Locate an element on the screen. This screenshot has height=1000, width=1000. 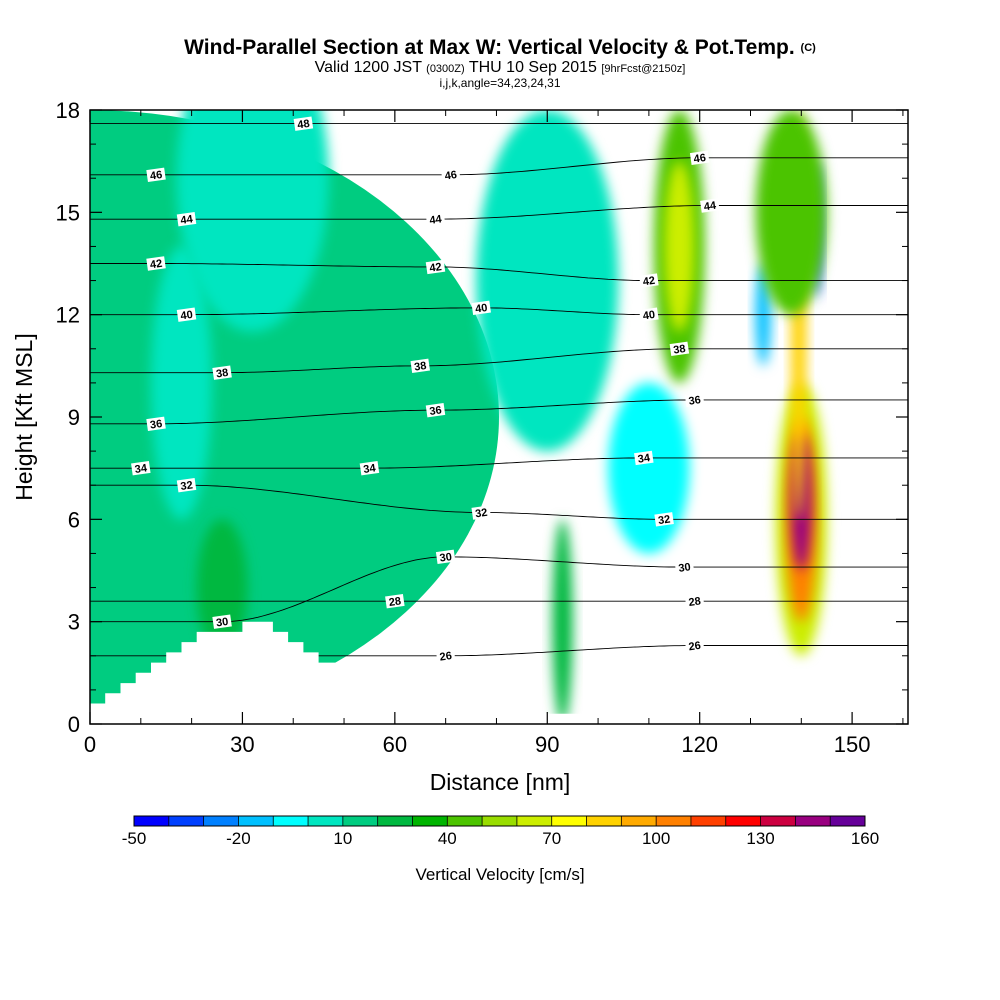
contour-label: 38 is located at coordinates (679, 349).